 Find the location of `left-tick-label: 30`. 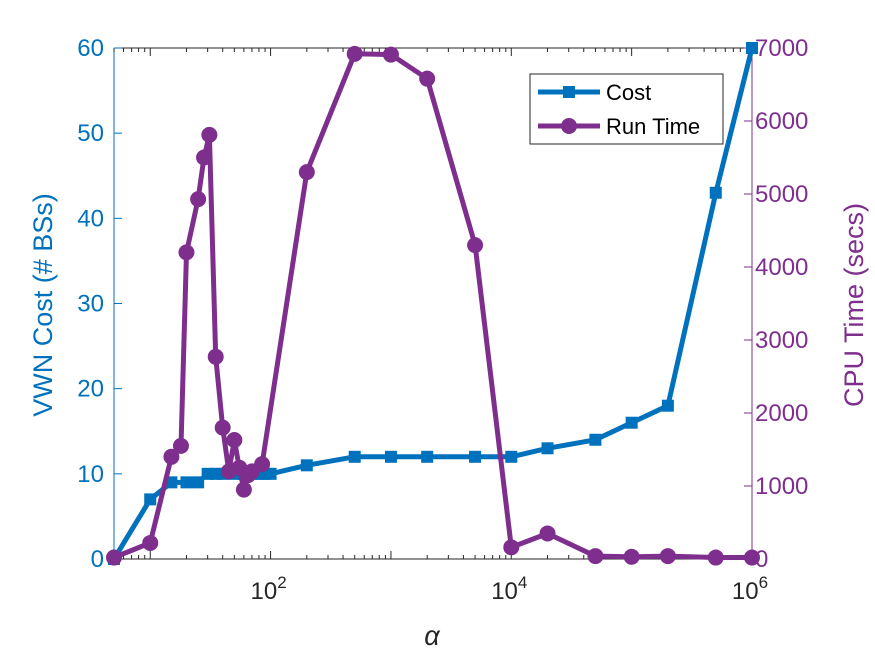

left-tick-label: 30 is located at coordinates (90, 304).